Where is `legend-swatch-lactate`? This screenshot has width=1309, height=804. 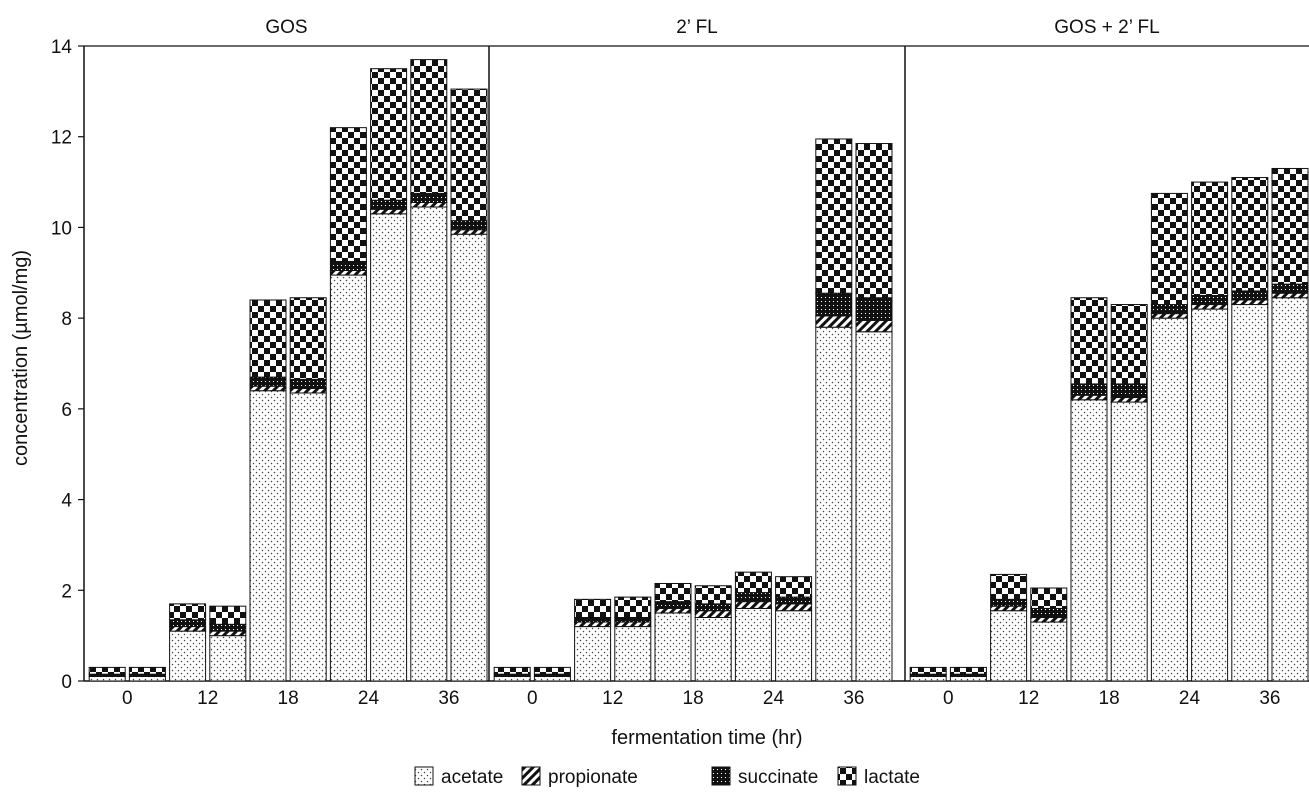
legend-swatch-lactate is located at coordinates (847, 776).